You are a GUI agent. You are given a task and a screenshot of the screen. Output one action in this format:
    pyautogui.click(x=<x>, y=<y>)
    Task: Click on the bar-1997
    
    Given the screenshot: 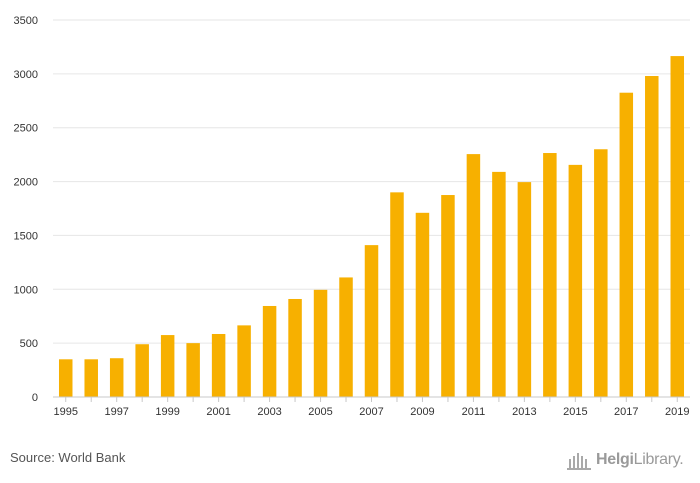 What is the action you would take?
    pyautogui.click(x=116, y=377)
    